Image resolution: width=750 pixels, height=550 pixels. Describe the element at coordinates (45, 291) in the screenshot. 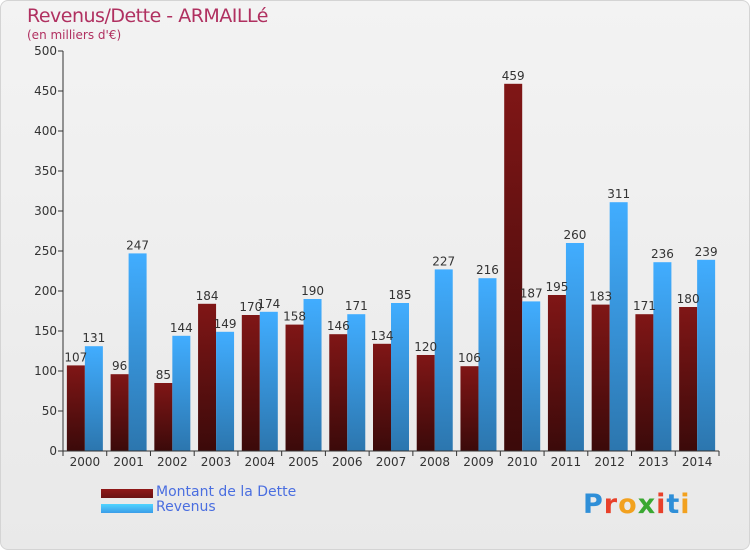

I see `y-tick-label: 200` at that location.